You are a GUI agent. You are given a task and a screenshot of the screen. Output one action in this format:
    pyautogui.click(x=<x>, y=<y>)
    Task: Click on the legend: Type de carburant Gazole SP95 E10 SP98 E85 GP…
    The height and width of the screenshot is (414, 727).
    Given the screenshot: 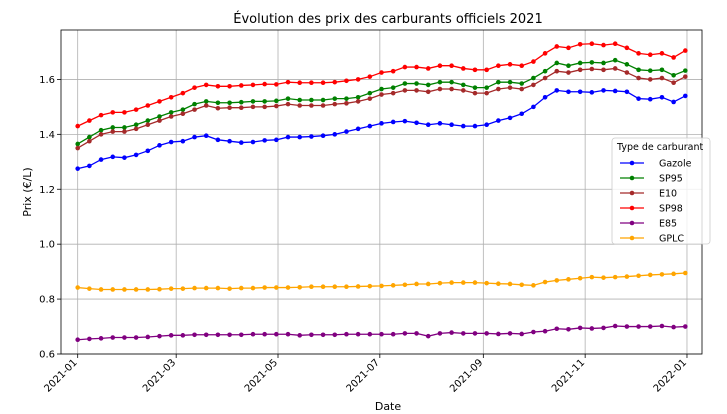 What is the action you would take?
    pyautogui.click(x=661, y=191)
    